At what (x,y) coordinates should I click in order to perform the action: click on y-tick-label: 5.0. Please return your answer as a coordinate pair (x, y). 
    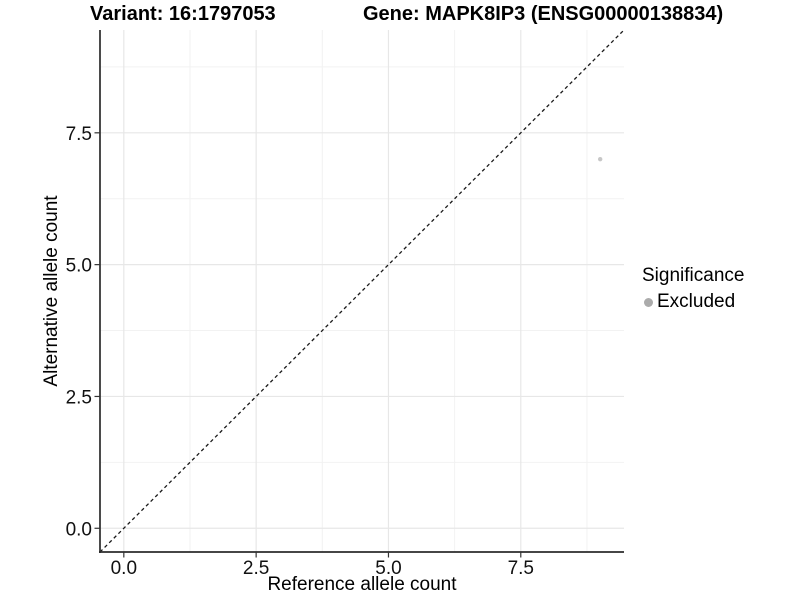
    Looking at the image, I should click on (79, 266).